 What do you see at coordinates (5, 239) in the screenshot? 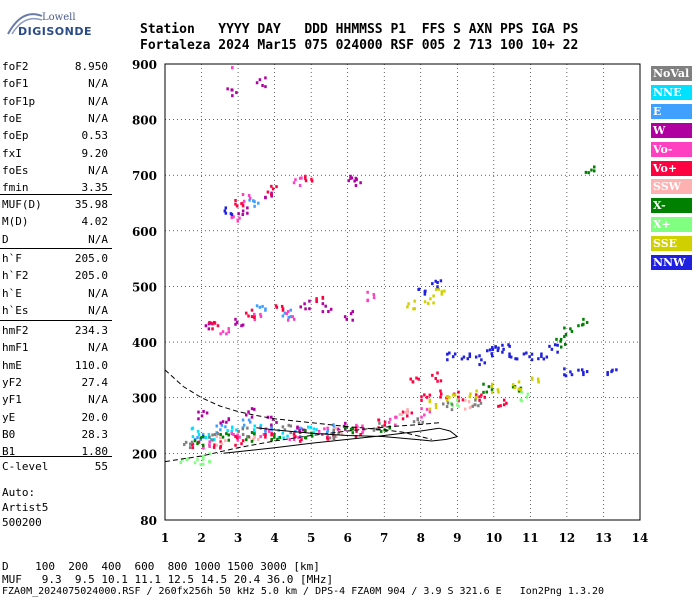
I see `parameter-name: D` at bounding box center [5, 239].